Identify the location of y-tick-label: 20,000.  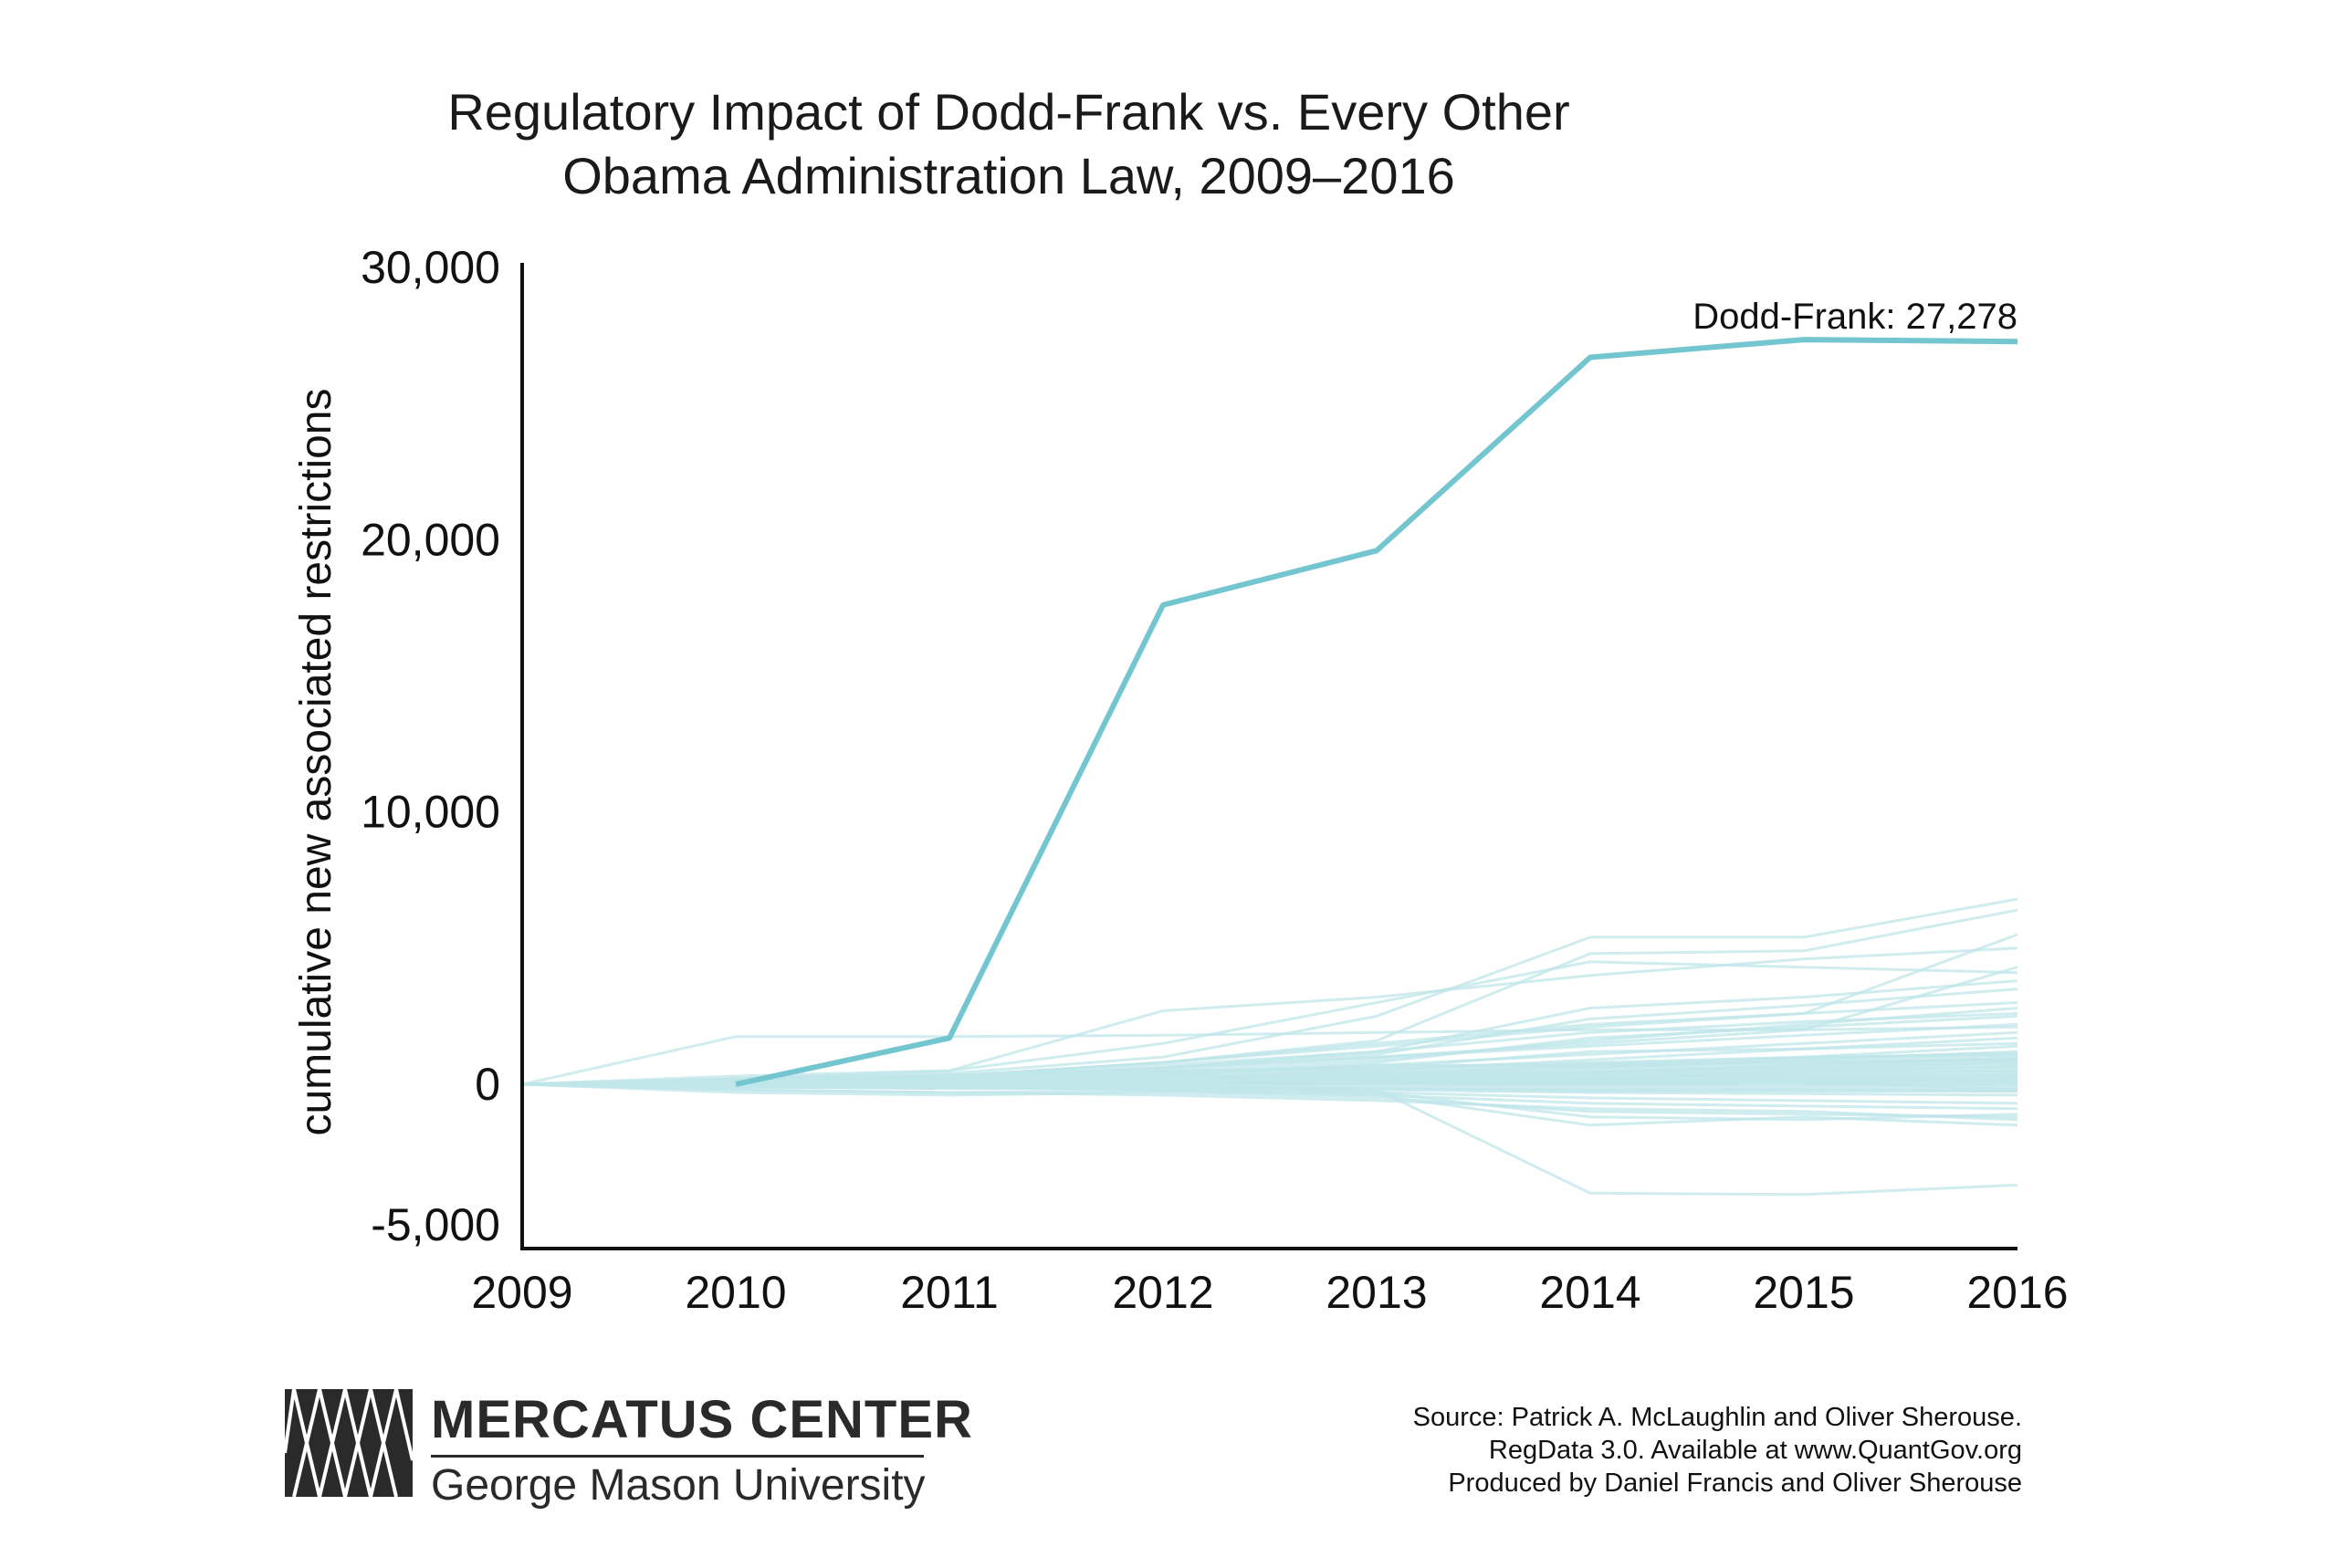
(430, 539).